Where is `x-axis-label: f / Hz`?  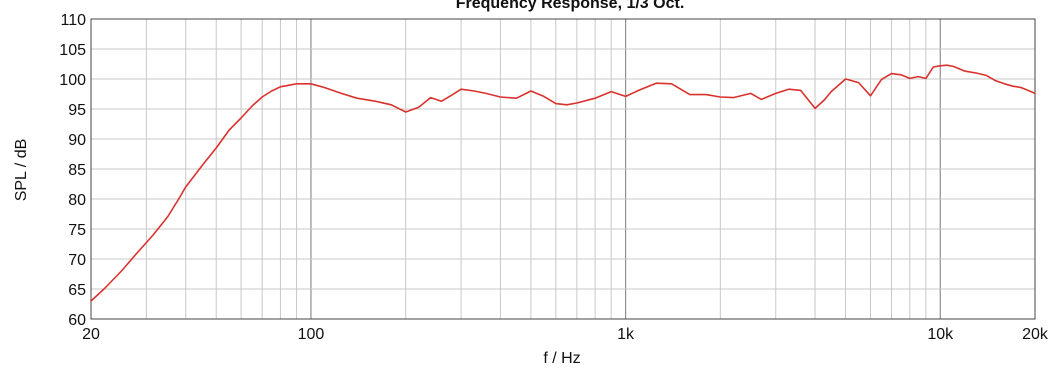
x-axis-label: f / Hz is located at coordinates (561, 358).